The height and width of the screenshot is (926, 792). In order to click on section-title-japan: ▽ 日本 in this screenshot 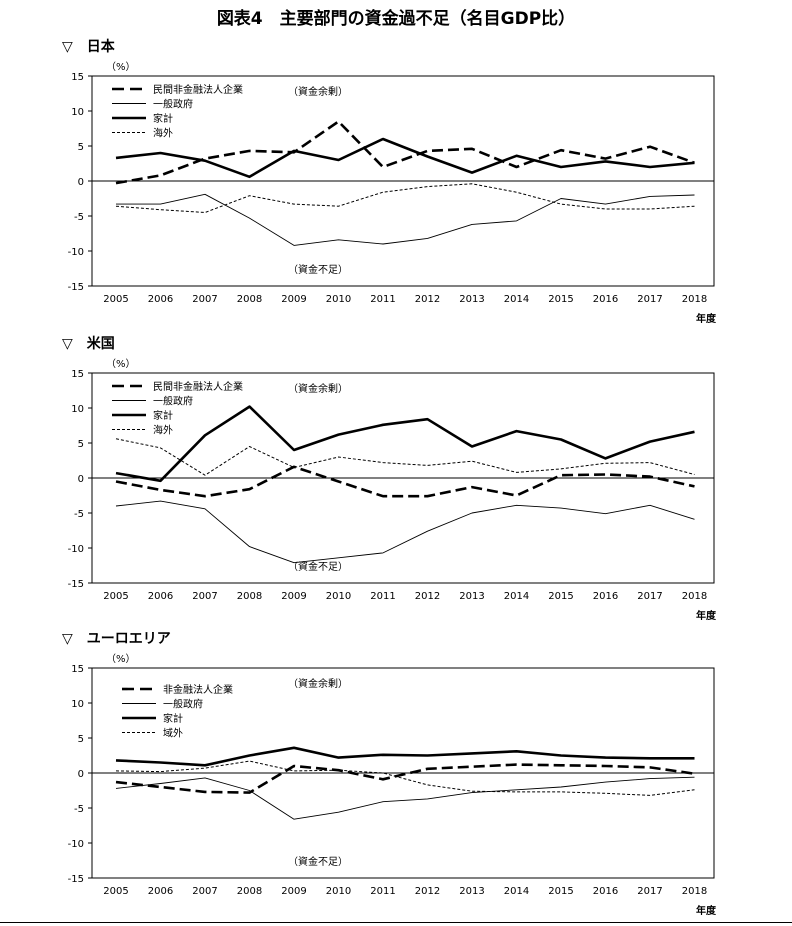, I will do `click(88, 47)`.